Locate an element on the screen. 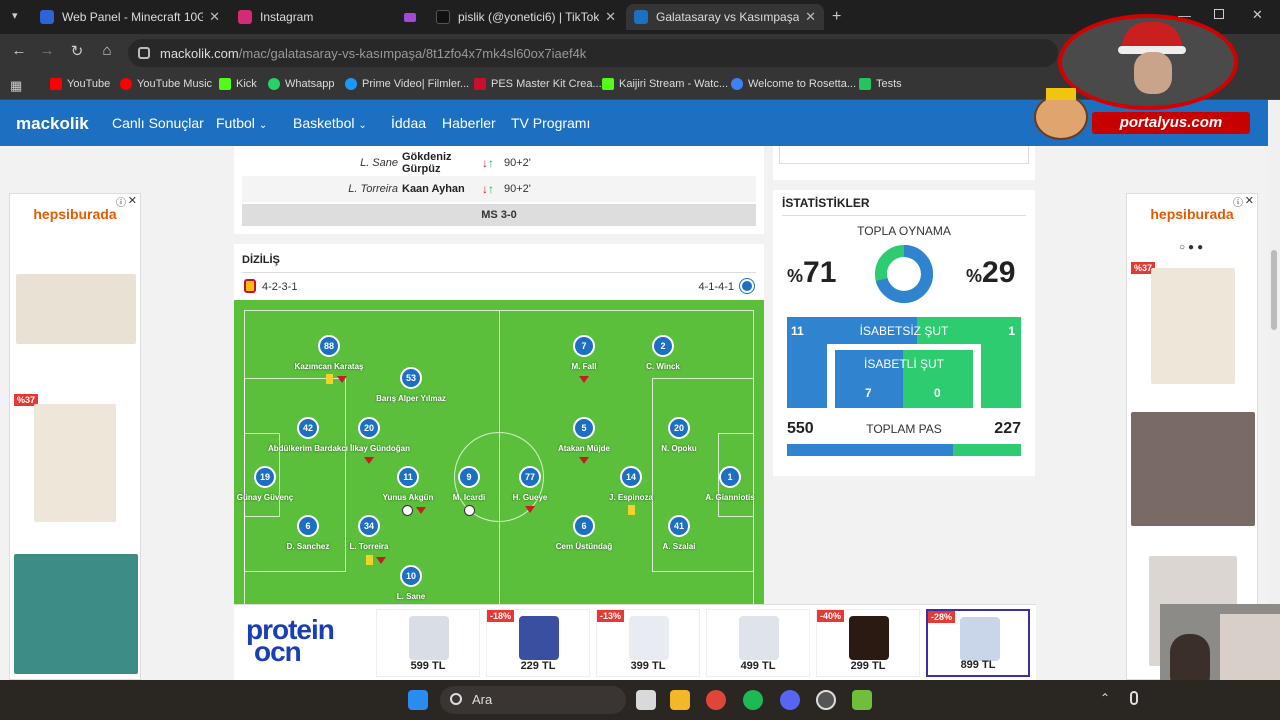 Image resolution: width=1280 pixels, height=720 pixels. task-view-icon is located at coordinates (646, 700).